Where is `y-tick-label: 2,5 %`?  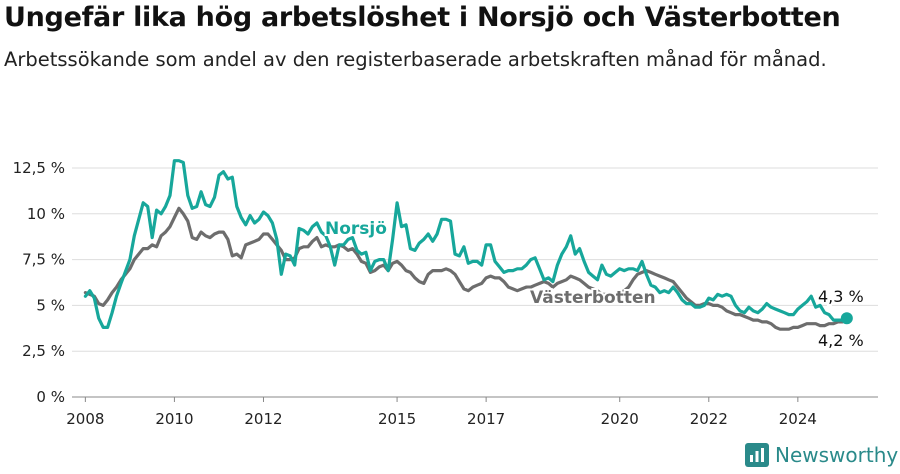 y-tick-label: 2,5 % is located at coordinates (43, 351).